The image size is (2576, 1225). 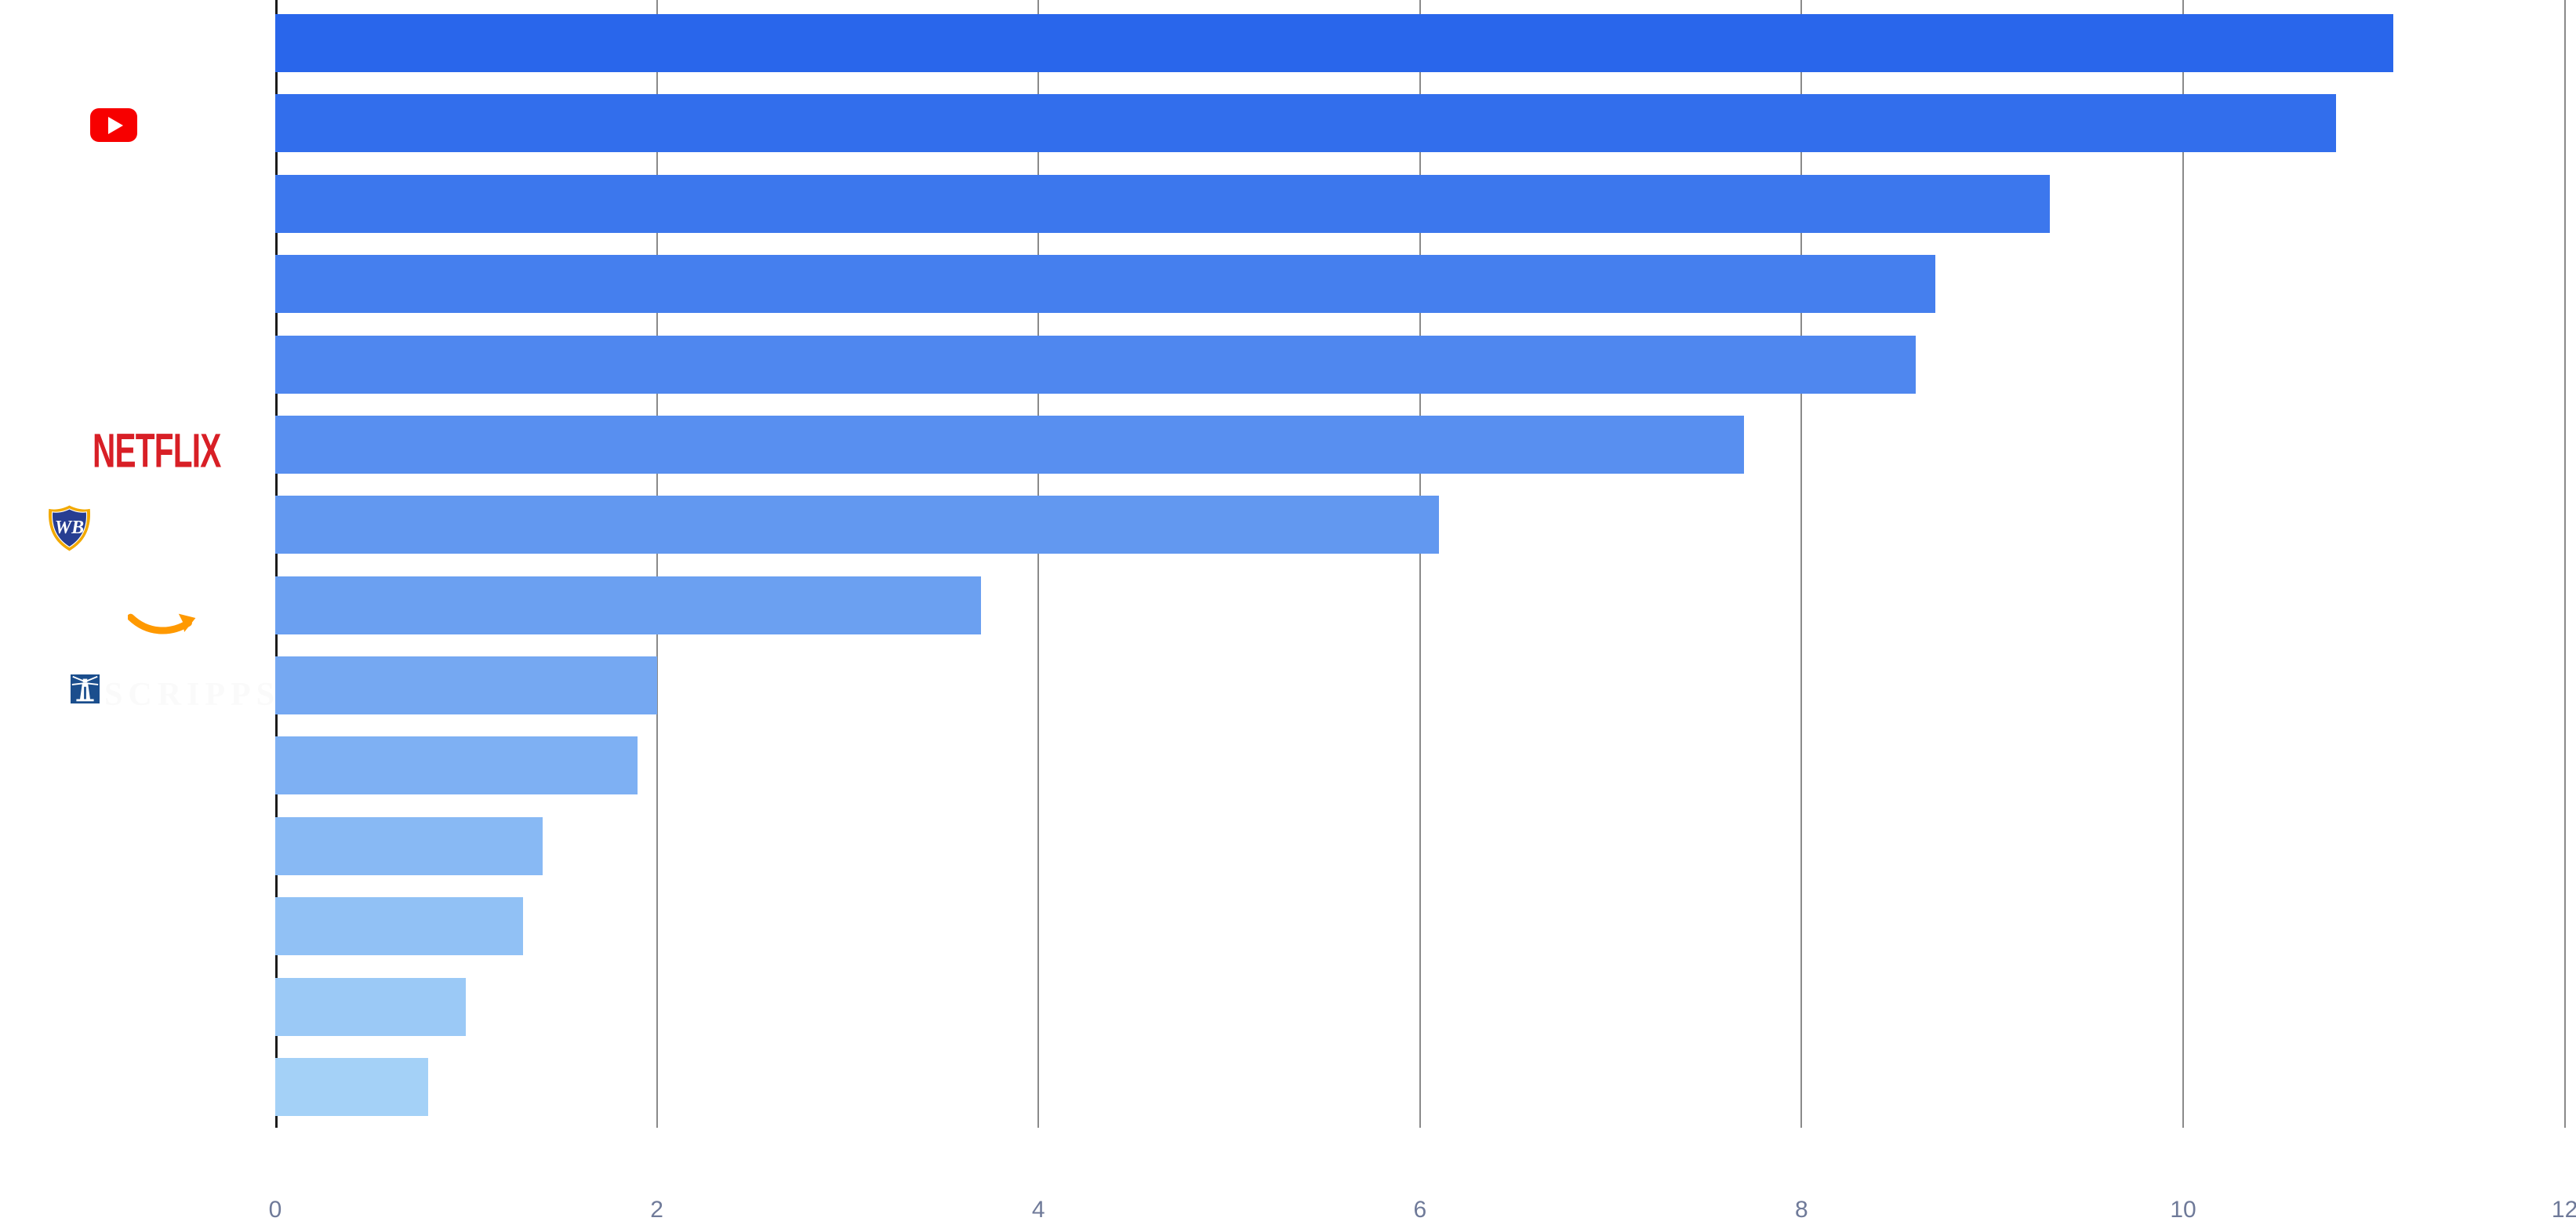 I want to click on x-tick-label-12: 12, so click(x=2563, y=1210).